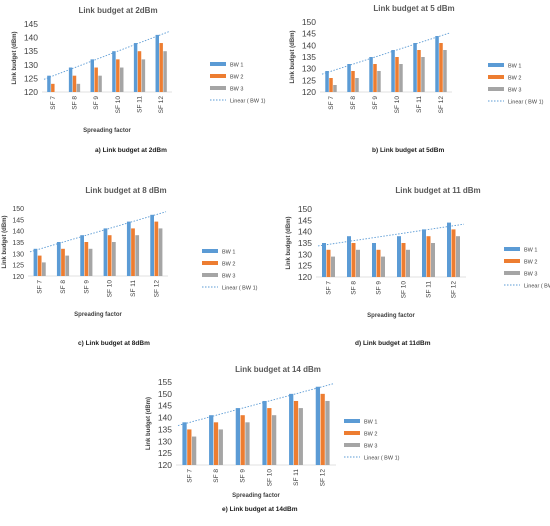  I want to click on y-tick-label: 120, so click(31, 92).